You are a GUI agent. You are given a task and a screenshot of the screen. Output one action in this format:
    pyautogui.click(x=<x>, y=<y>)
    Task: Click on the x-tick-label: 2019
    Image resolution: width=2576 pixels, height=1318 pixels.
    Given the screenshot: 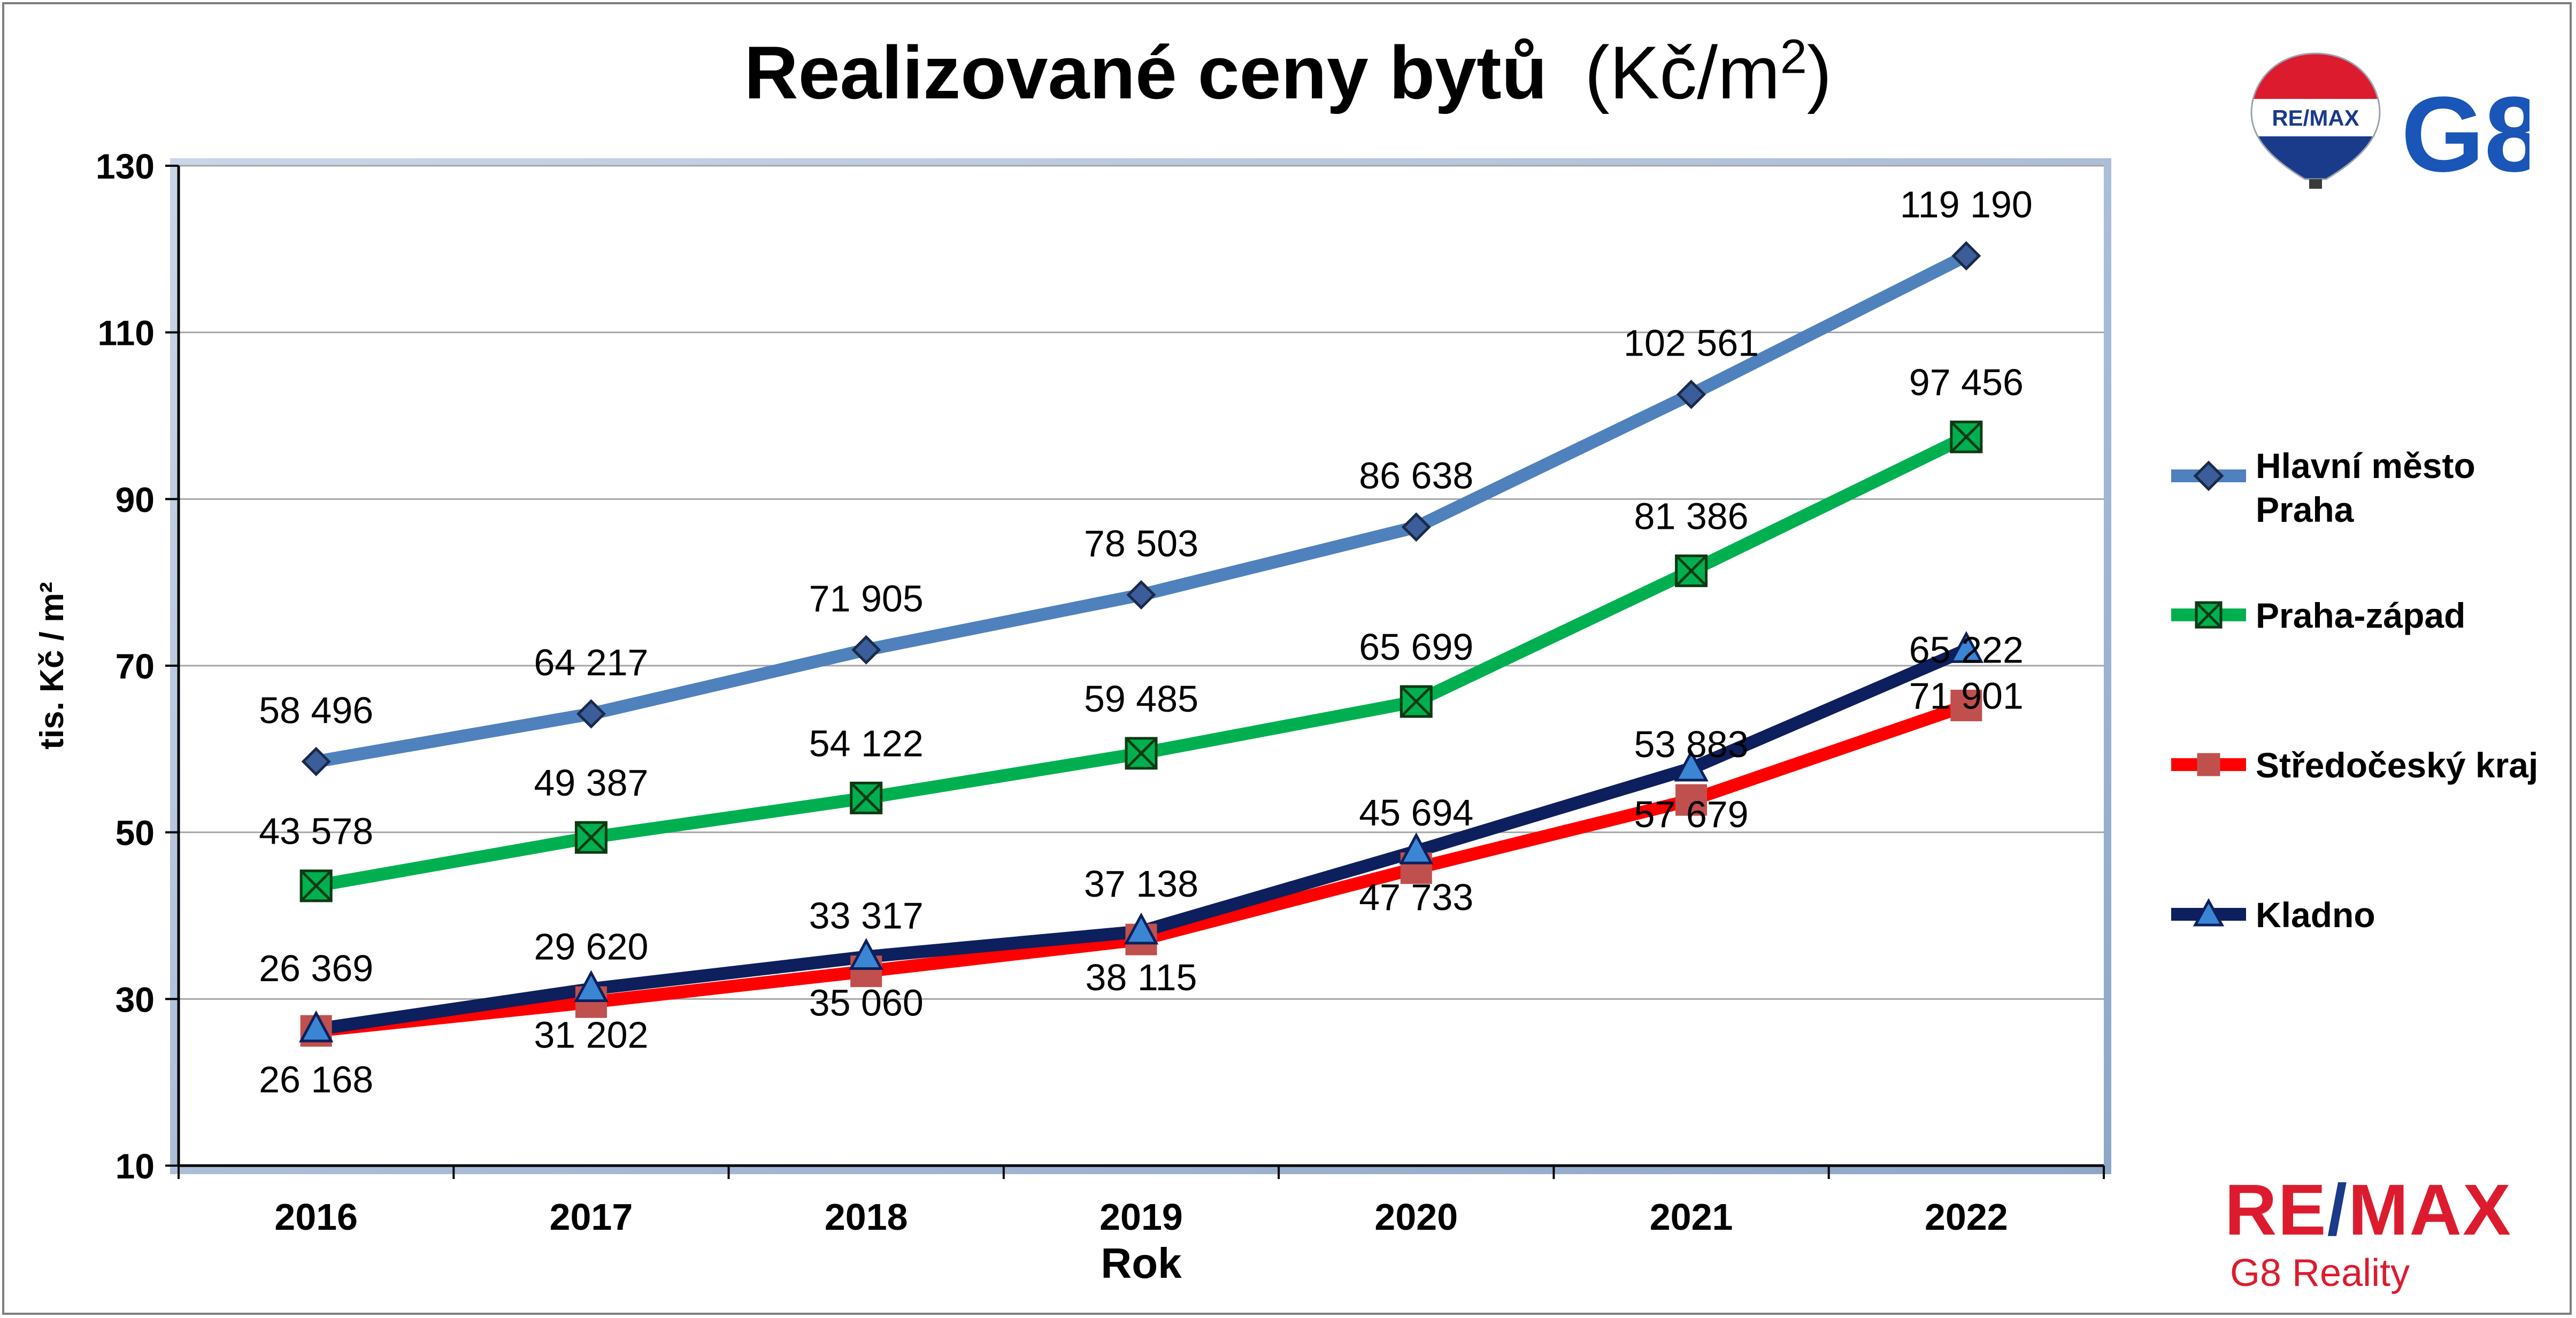 What is the action you would take?
    pyautogui.click(x=1141, y=1217)
    